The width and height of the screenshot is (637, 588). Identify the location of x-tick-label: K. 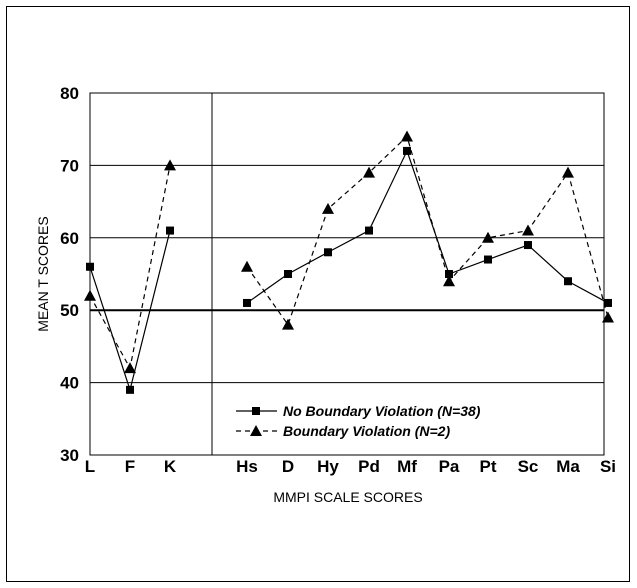
(170, 466).